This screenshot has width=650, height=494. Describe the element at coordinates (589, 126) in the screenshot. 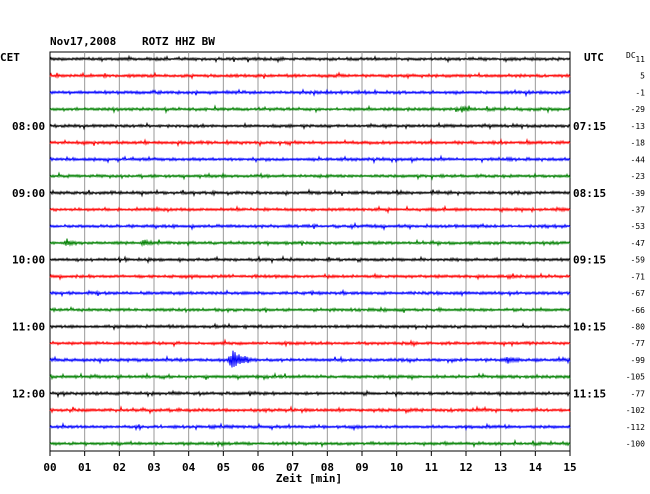

I see `utc-hour-label: 07:15` at that location.